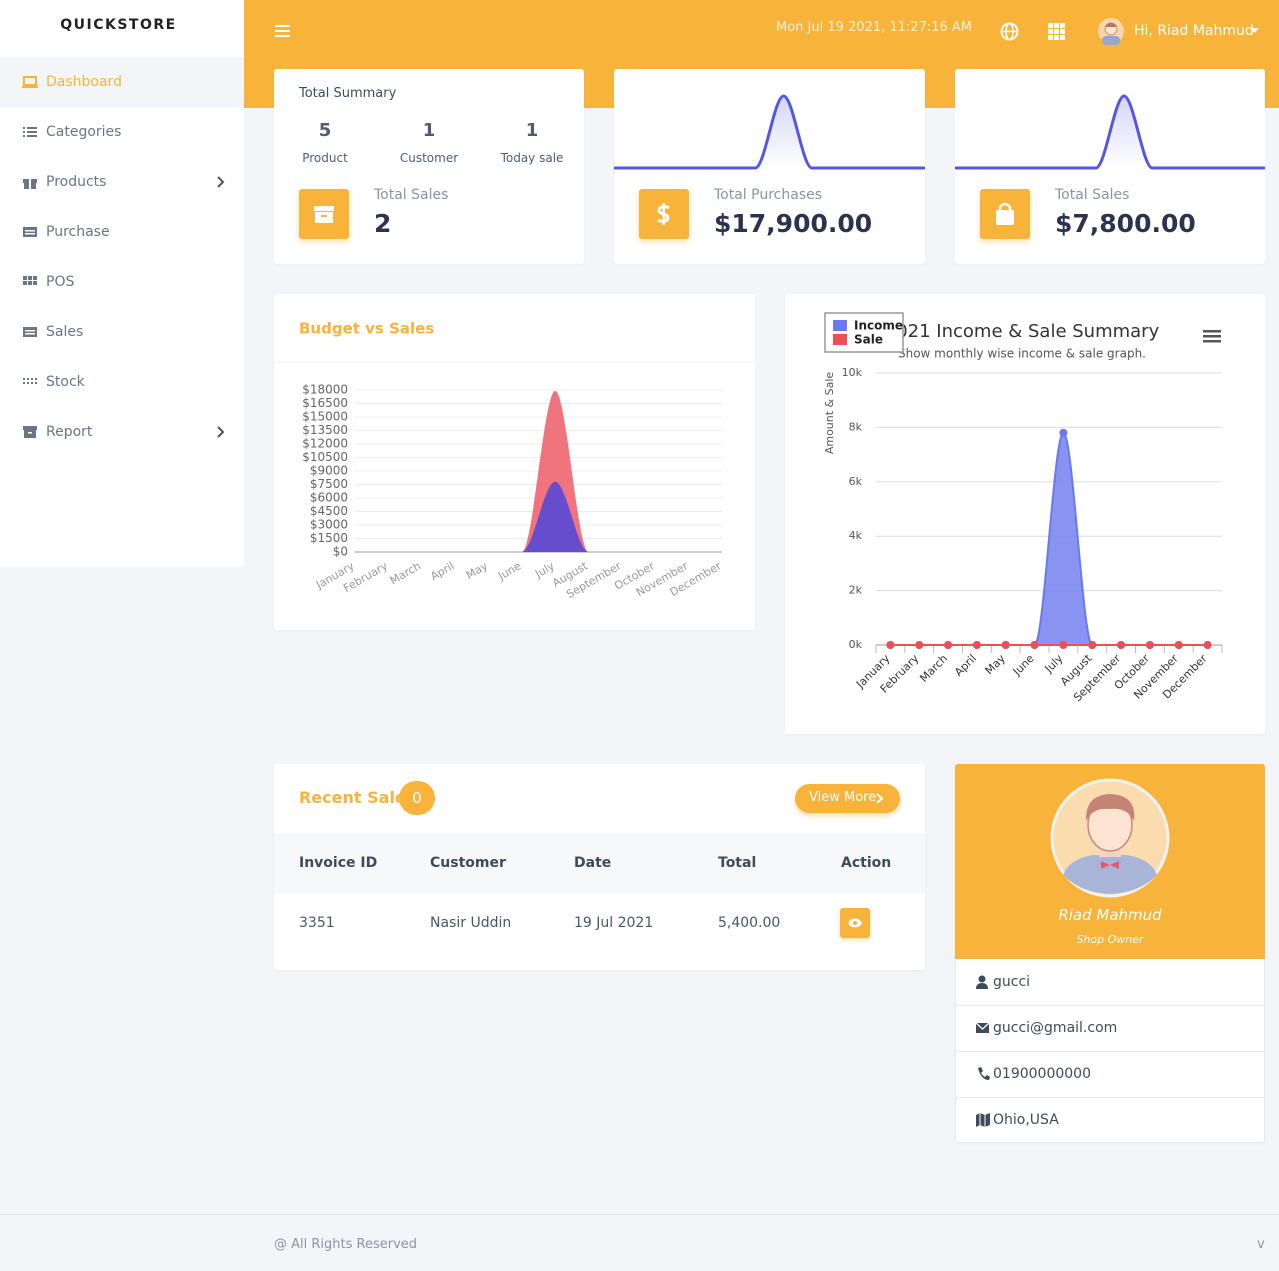 The width and height of the screenshot is (1279, 1271). I want to click on dollar-icon, so click(663, 214).